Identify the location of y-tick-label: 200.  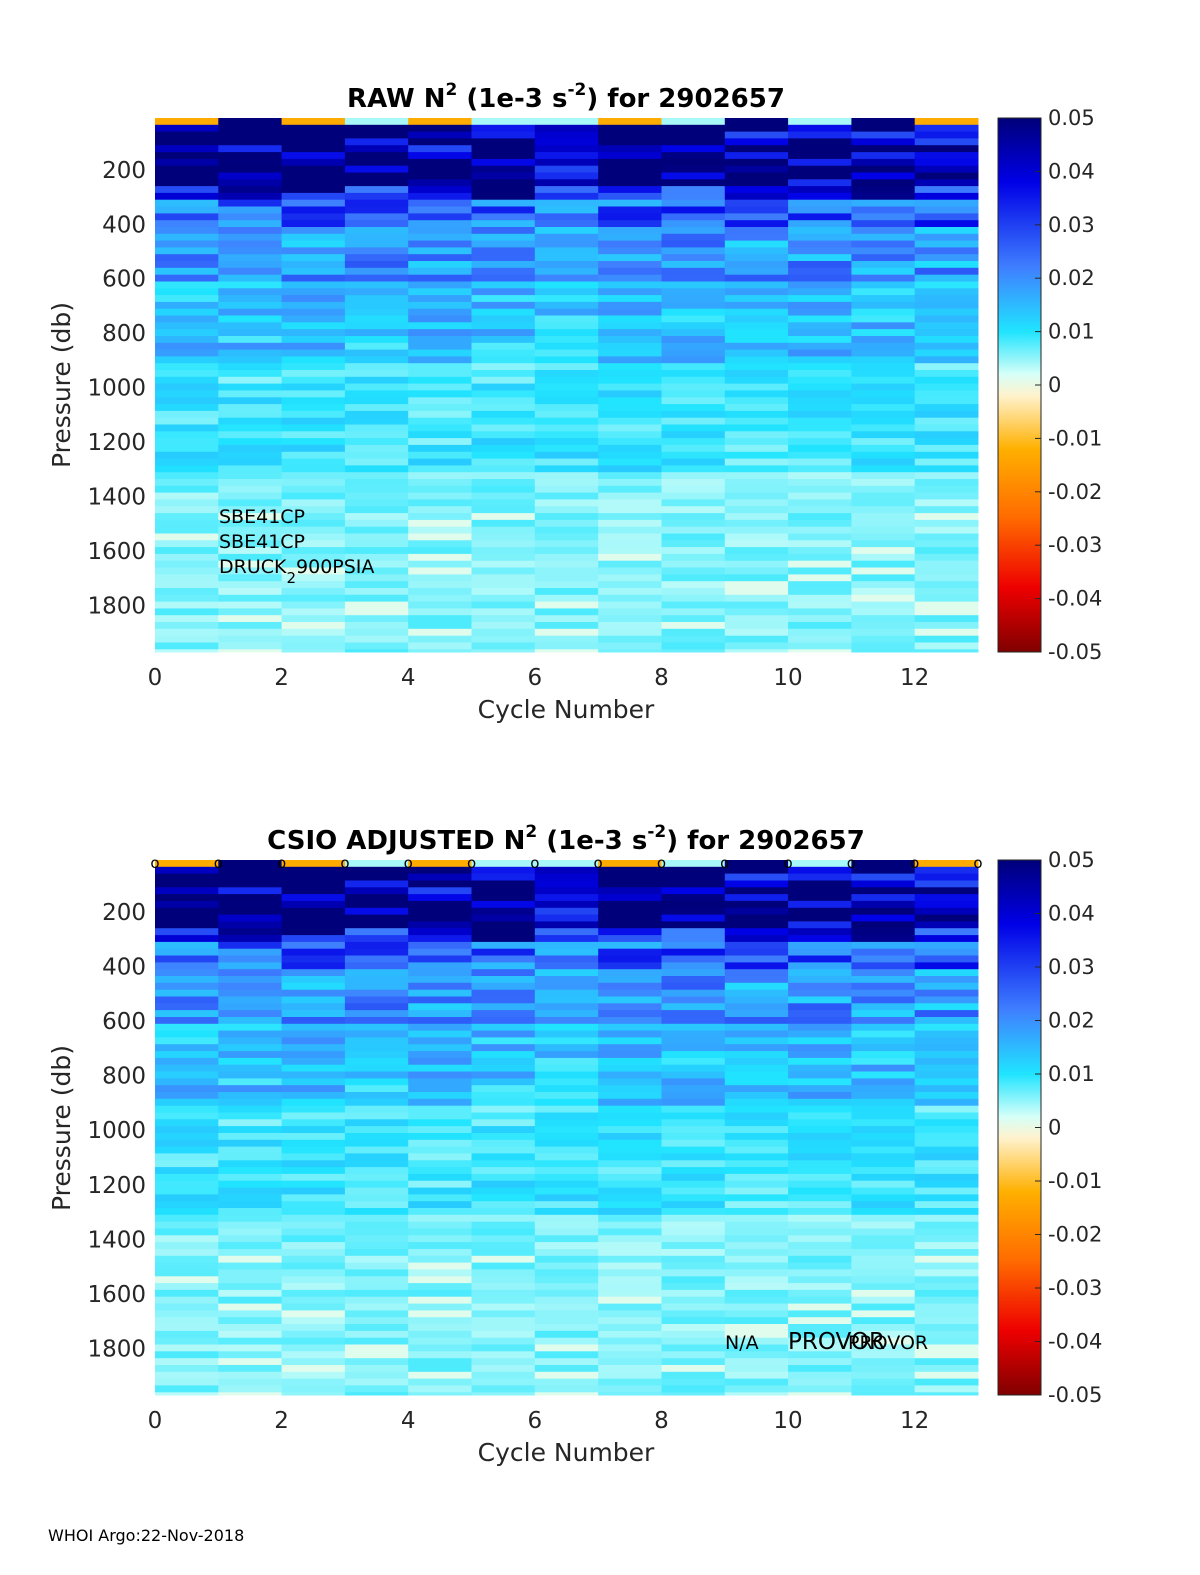
(124, 171).